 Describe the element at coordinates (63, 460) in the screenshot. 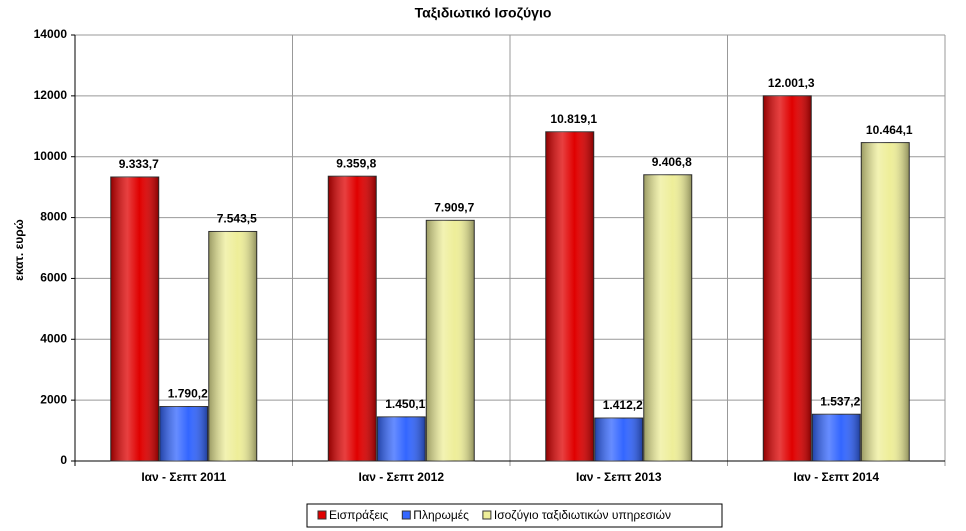

I see `y-tick-label: 0` at that location.